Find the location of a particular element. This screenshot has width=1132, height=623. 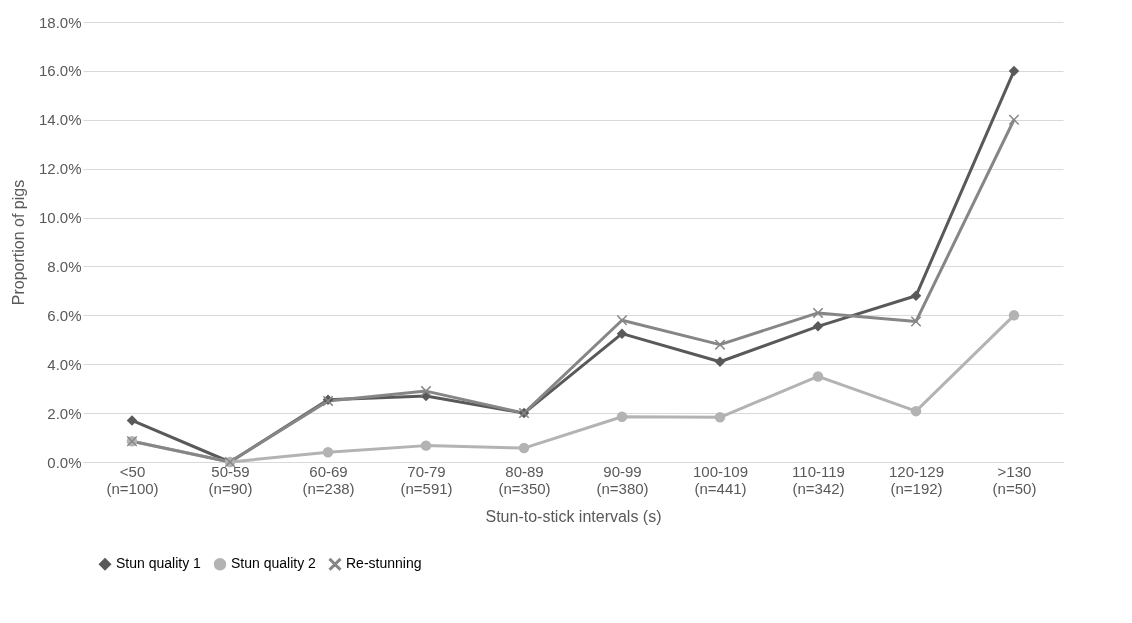

y-tick-label: 0.0% is located at coordinates (64, 462).